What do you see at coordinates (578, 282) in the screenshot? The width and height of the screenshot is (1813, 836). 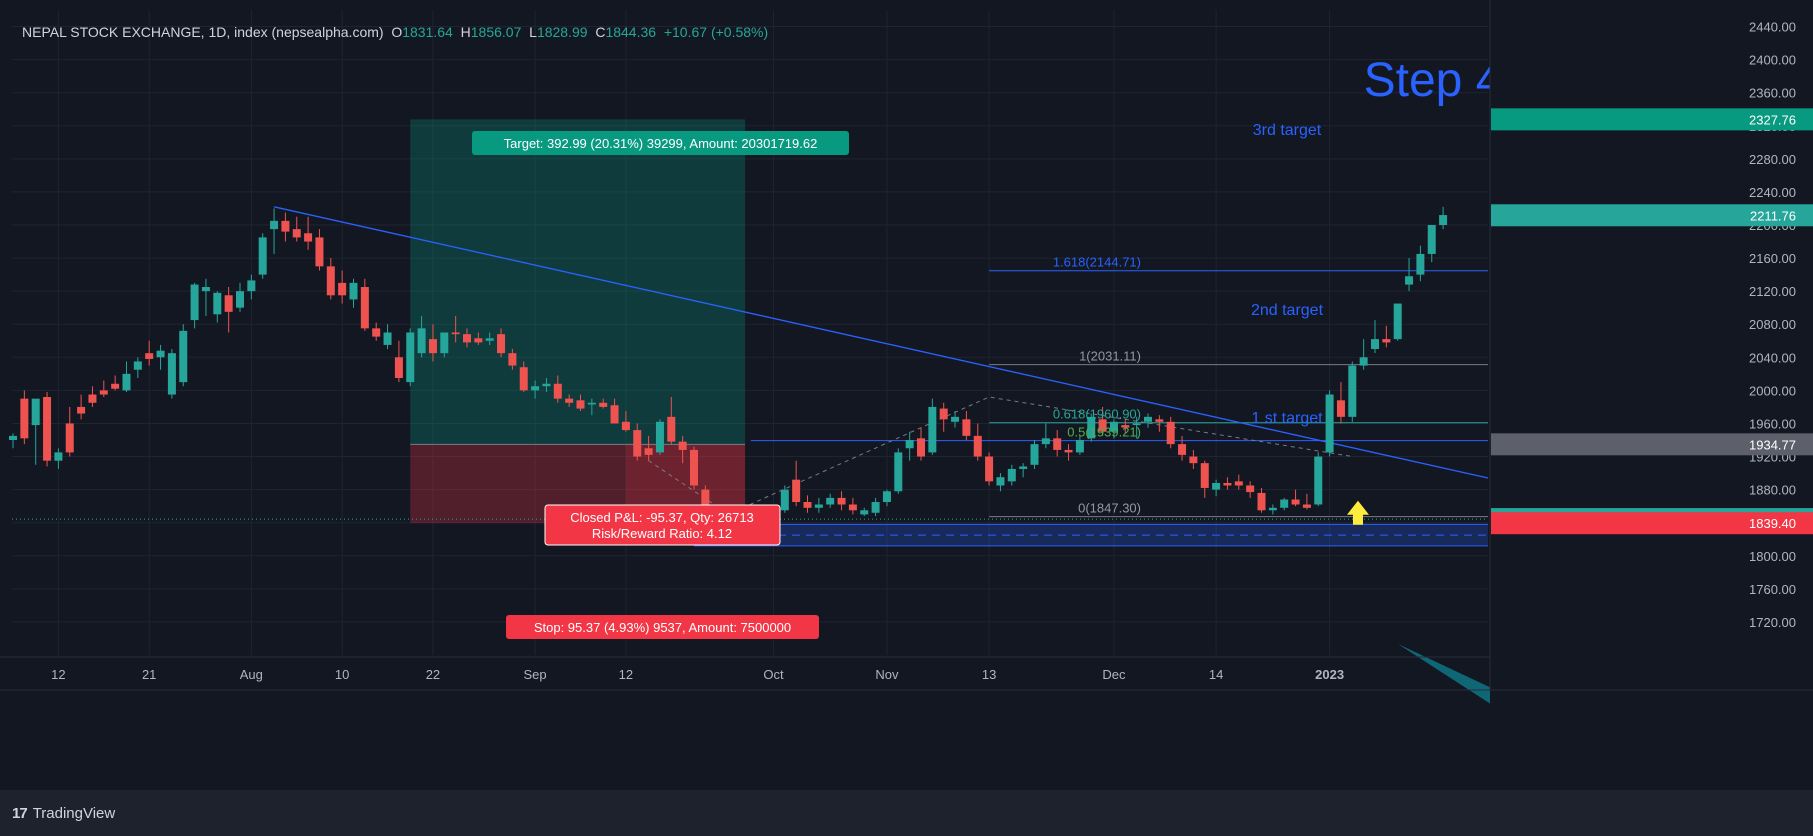 I see `target-zone` at bounding box center [578, 282].